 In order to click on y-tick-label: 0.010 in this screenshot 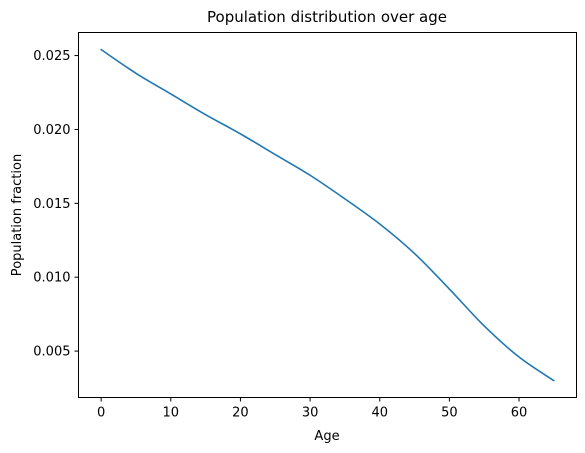, I will do `click(51, 278)`.